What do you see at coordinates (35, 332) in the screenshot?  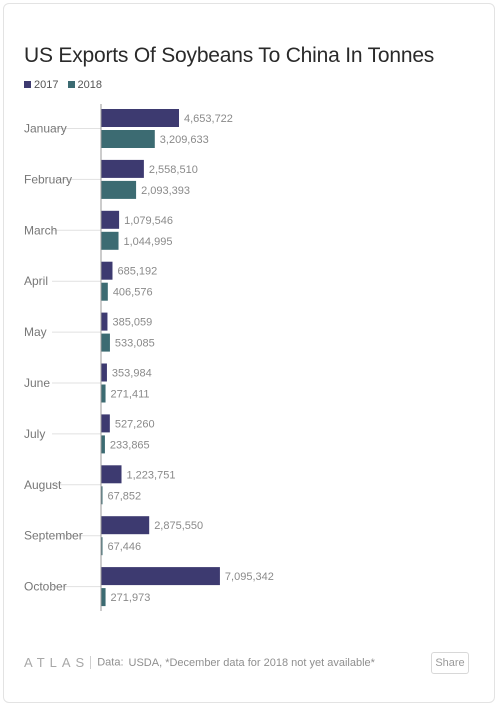 I see `category-label-may: May` at bounding box center [35, 332].